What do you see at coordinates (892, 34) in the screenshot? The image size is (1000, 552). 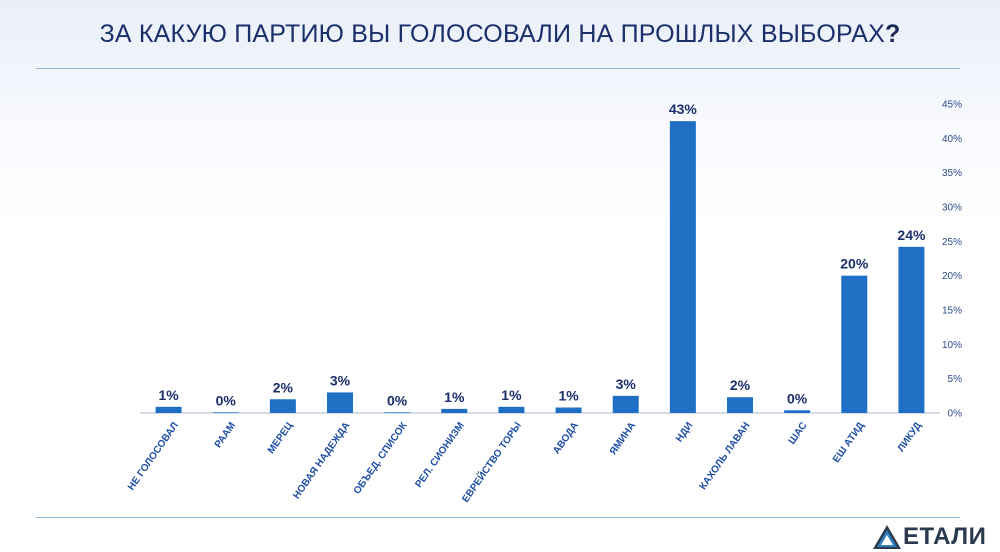 I see `title-question-mark: ?` at bounding box center [892, 34].